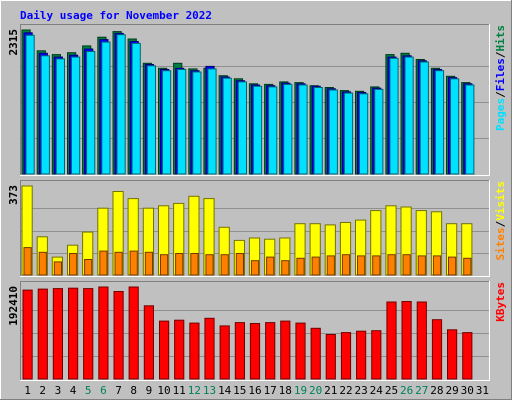  I want to click on legend-entry: KBytes, so click(500, 302).